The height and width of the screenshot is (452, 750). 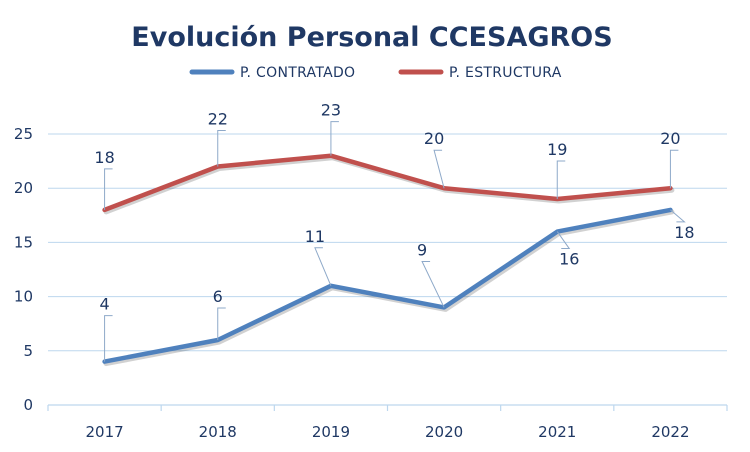 What do you see at coordinates (104, 432) in the screenshot?
I see `x-tick-label-2017: 2017` at bounding box center [104, 432].